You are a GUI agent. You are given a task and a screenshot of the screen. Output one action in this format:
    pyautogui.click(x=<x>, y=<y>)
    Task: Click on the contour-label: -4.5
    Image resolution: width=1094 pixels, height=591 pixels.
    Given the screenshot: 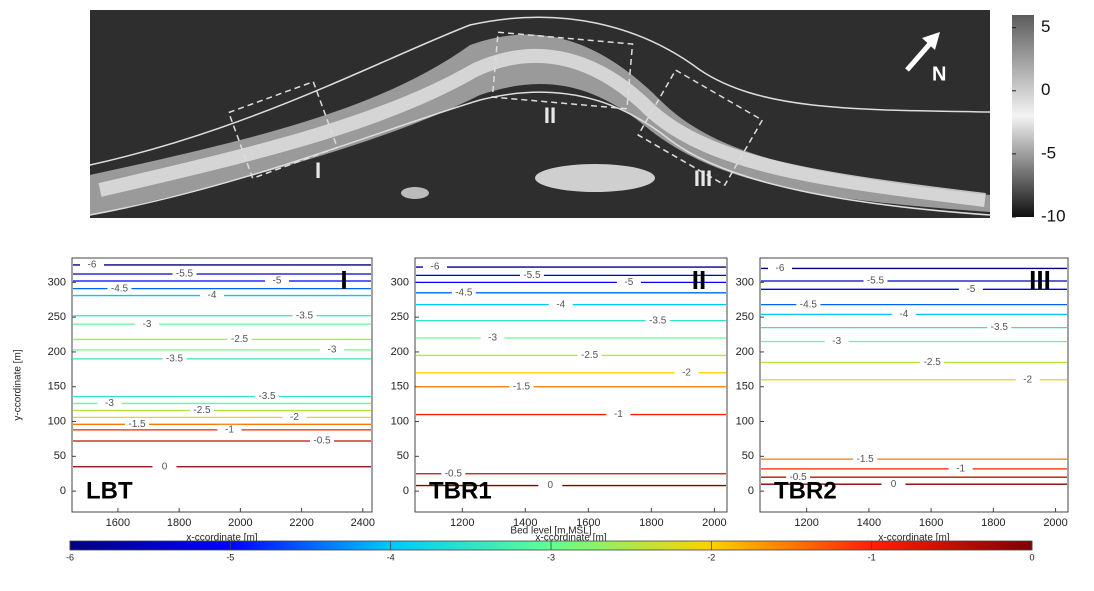 What is the action you would take?
    pyautogui.click(x=120, y=288)
    